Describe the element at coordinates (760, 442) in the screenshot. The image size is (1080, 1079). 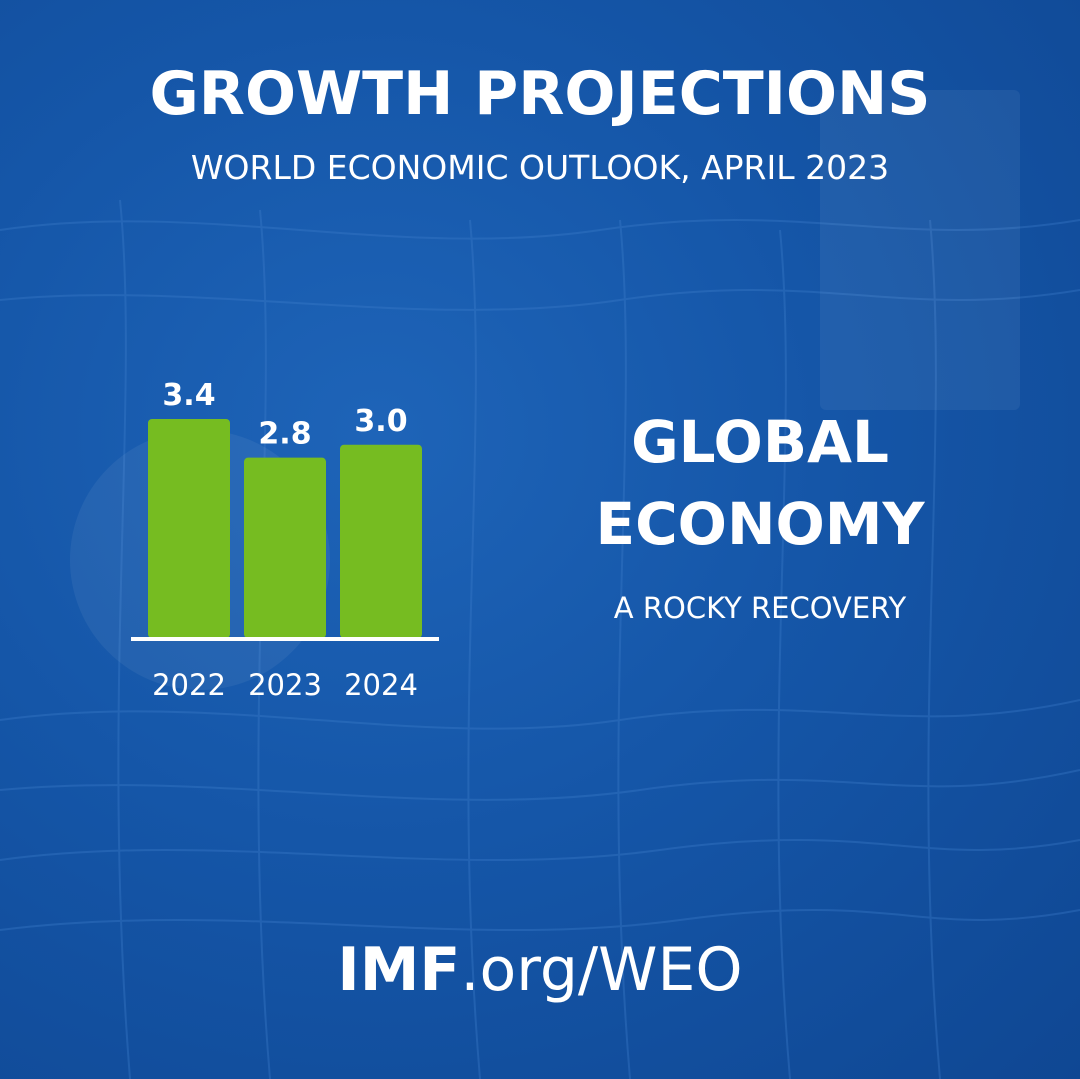
I see `headline-line-1: GLOBAL` at that location.